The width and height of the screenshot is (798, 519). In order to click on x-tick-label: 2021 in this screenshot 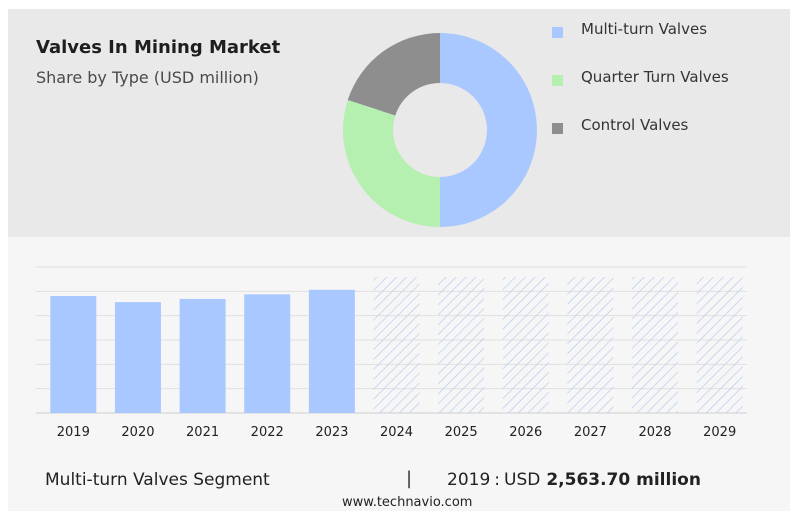, I will do `click(202, 432)`.